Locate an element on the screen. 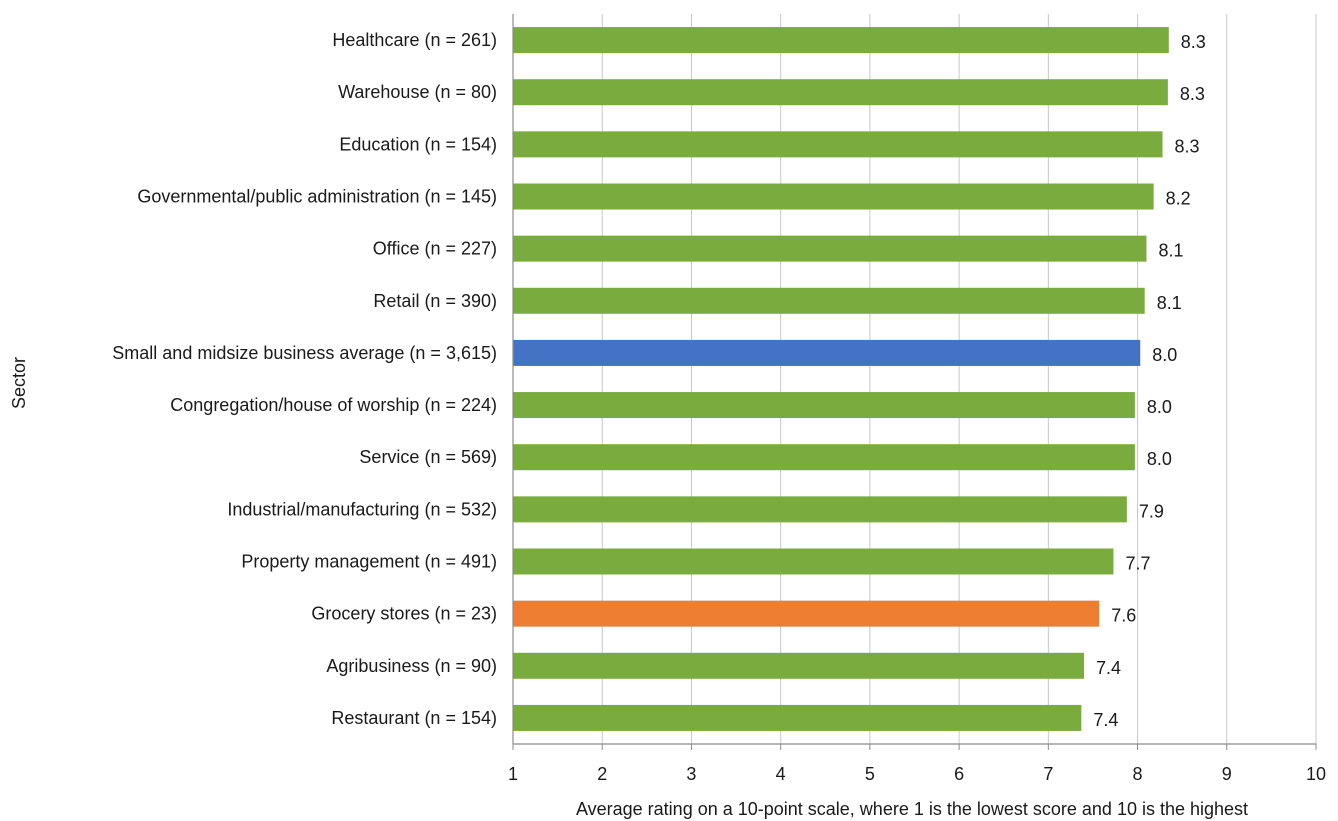 The height and width of the screenshot is (821, 1338). x-tick-label: 2 is located at coordinates (602, 774).